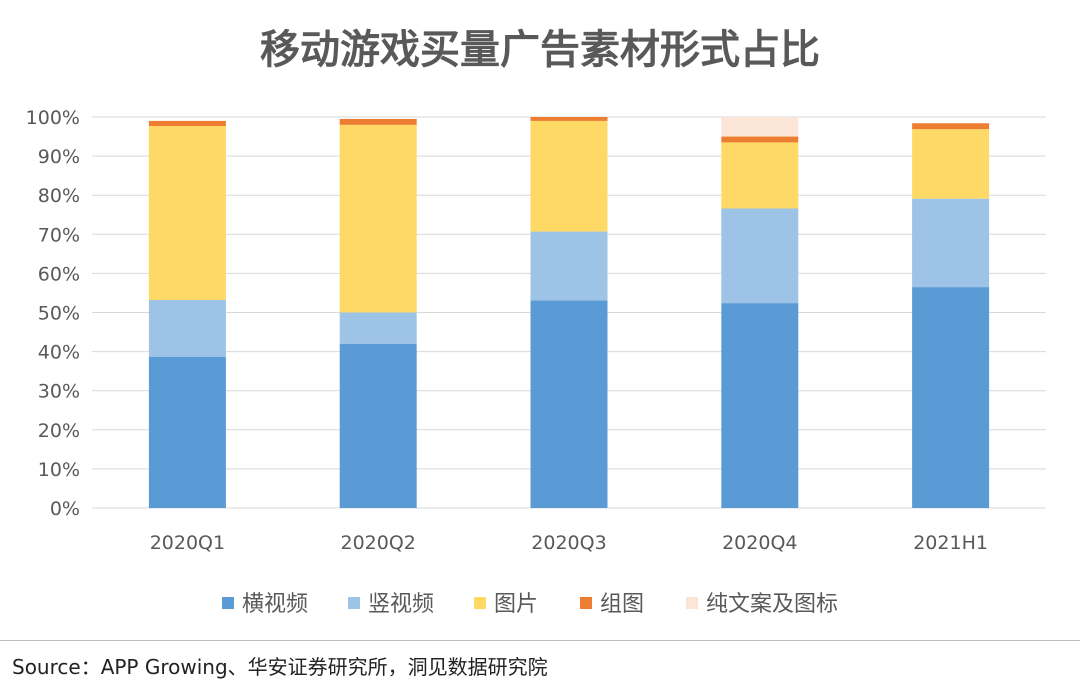  What do you see at coordinates (59, 274) in the screenshot?
I see `y-tick-label: 60%` at bounding box center [59, 274].